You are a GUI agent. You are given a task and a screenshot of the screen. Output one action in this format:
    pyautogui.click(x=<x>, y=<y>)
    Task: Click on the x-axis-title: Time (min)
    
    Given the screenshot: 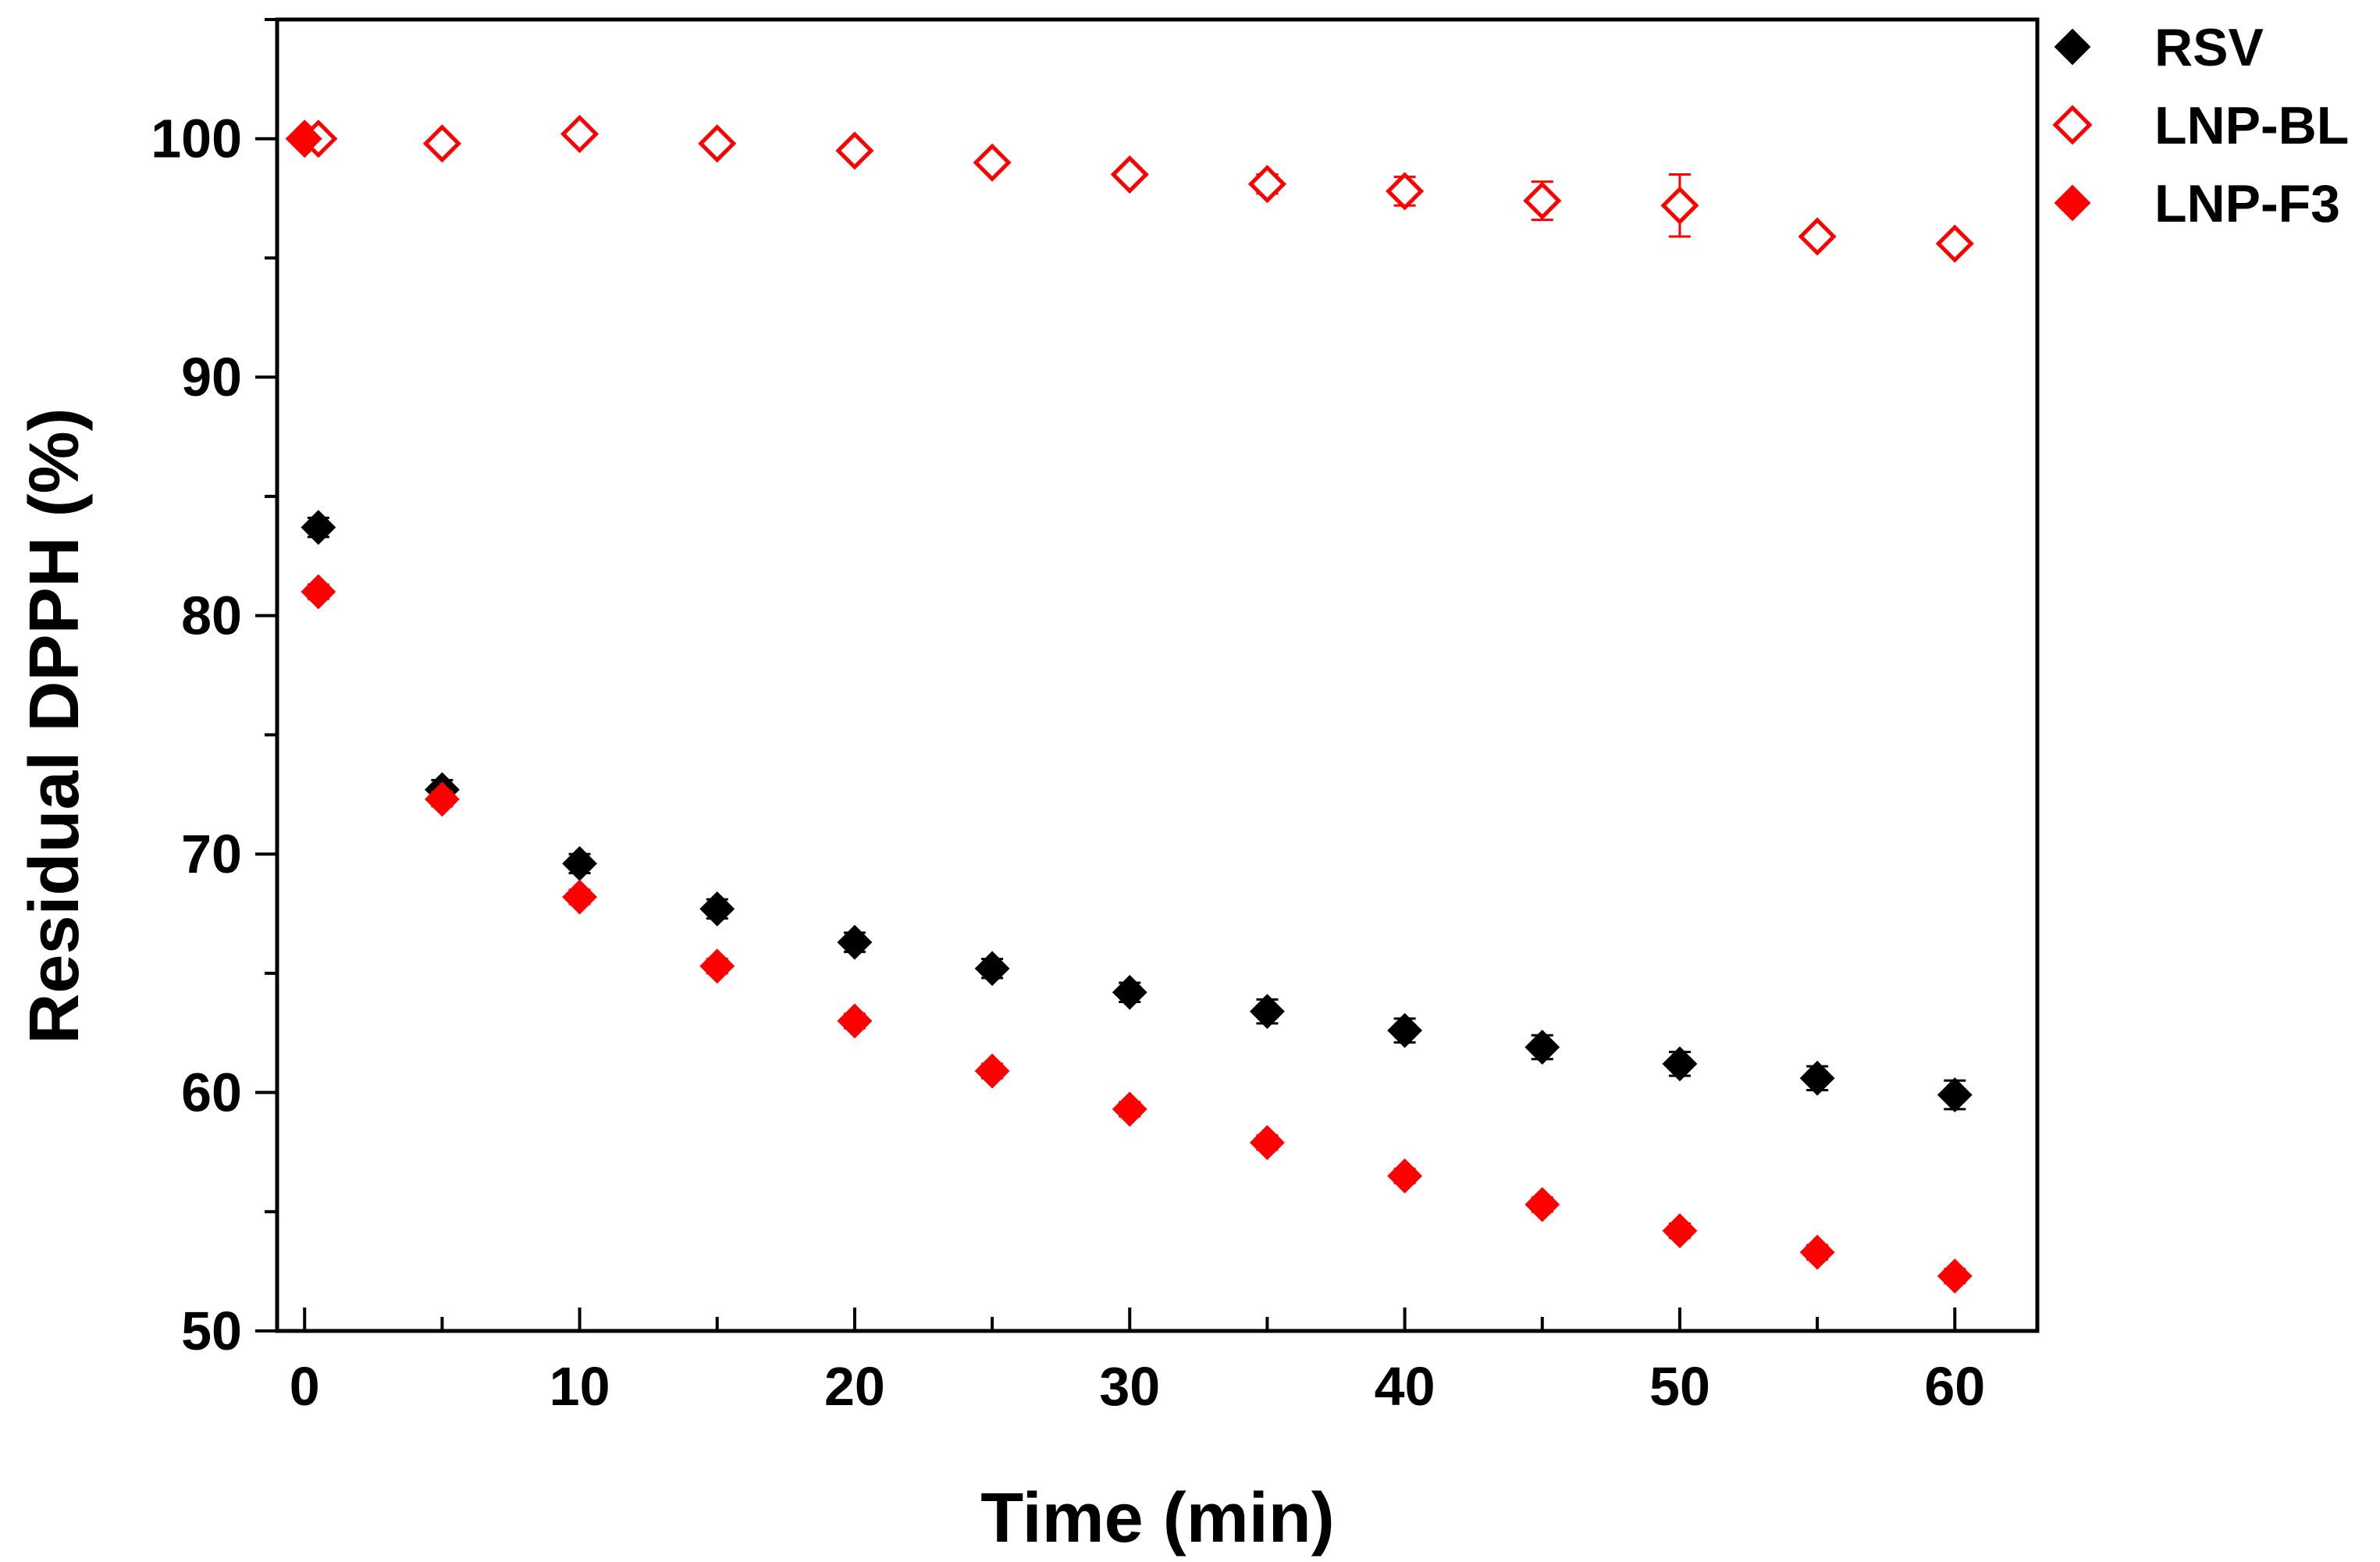 What is the action you would take?
    pyautogui.click(x=1157, y=1518)
    